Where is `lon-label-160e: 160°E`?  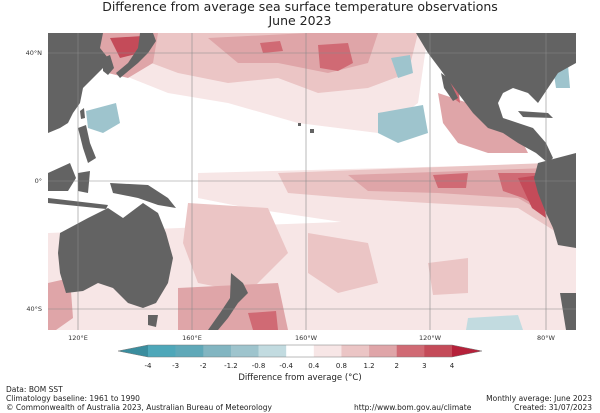 lon-label-160e: 160°E is located at coordinates (192, 338).